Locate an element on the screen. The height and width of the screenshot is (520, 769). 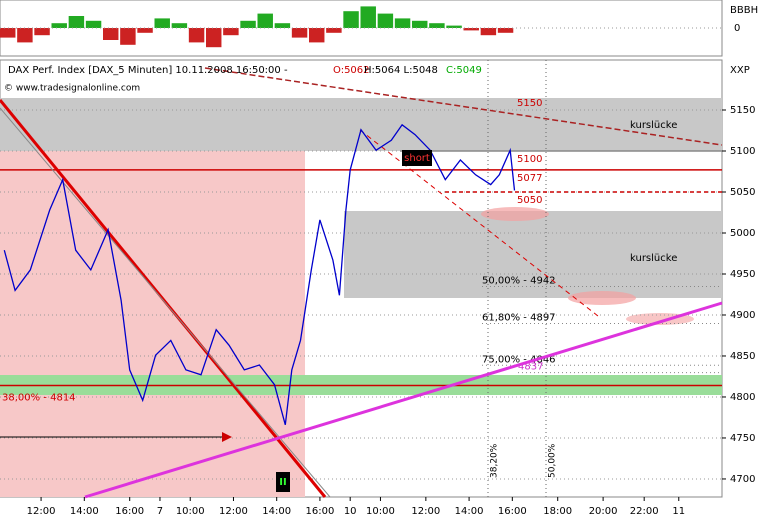
level-label: 38,00% - 4814 is located at coordinates (39, 397).